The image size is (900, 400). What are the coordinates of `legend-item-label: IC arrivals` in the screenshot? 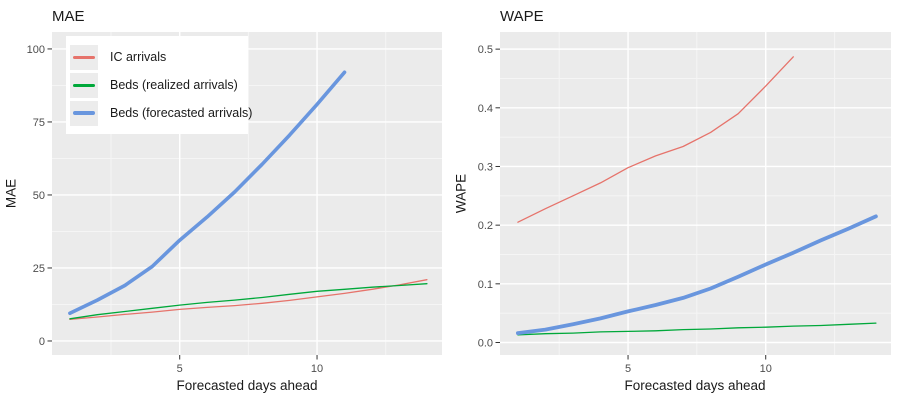 It's located at (138, 56).